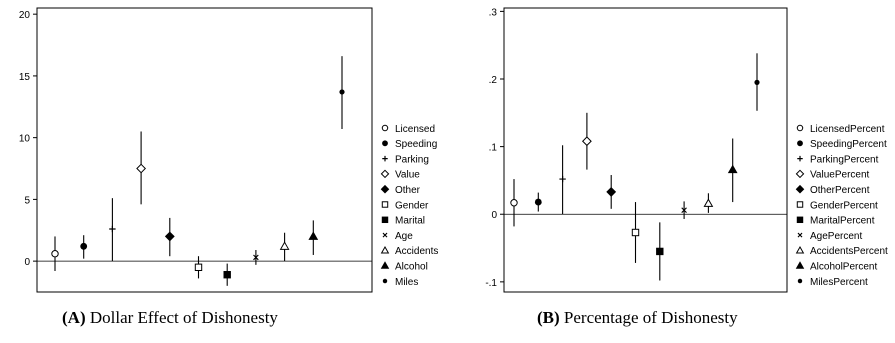 Image resolution: width=895 pixels, height=343 pixels. What do you see at coordinates (404, 236) in the screenshot?
I see `legend-label: Age` at bounding box center [404, 236].